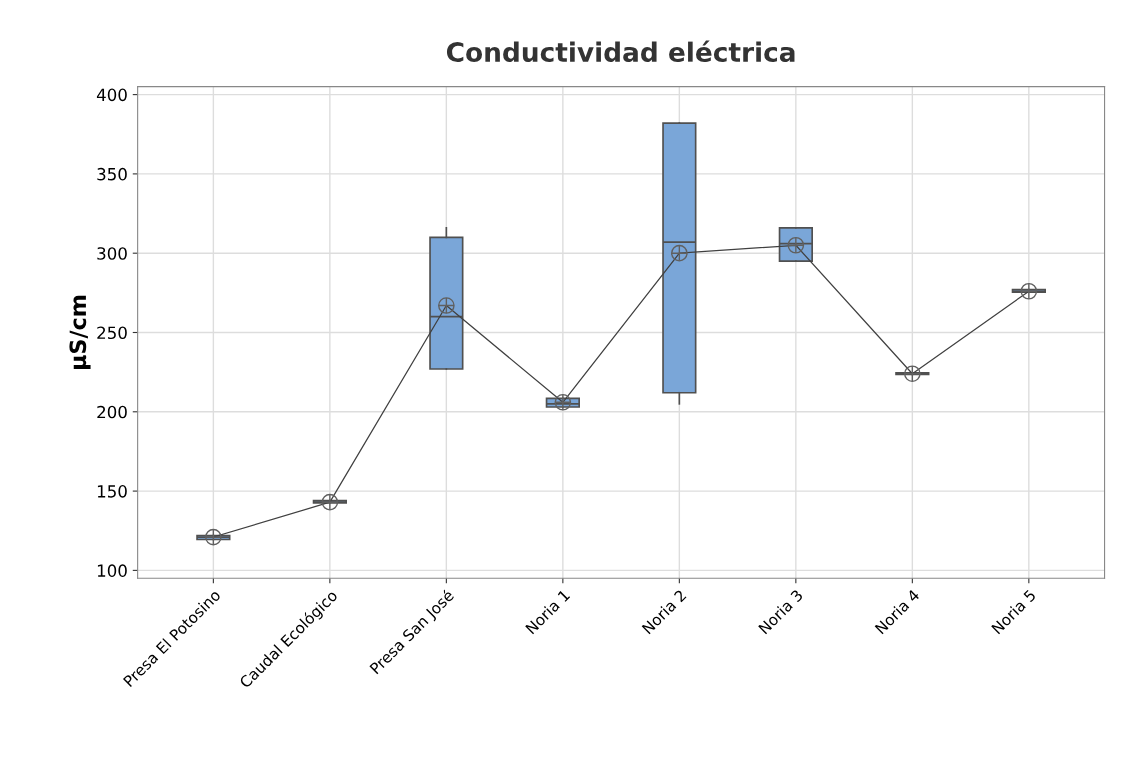 This screenshot has height=767, width=1147. Describe the element at coordinates (112, 491) in the screenshot. I see `y-tick-label: 150` at that location.